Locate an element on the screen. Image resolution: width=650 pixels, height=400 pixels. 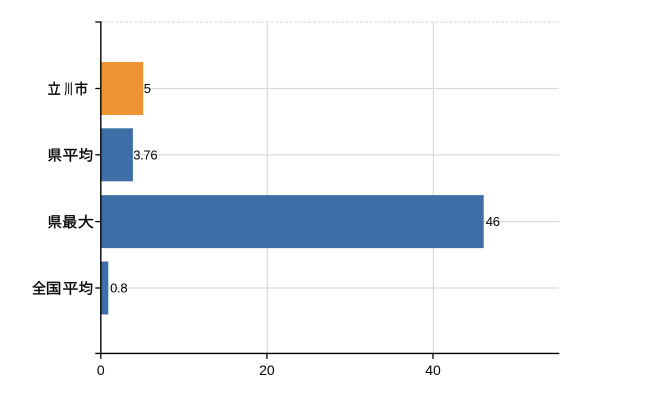
svg-text: 0 is located at coordinates (101, 370).